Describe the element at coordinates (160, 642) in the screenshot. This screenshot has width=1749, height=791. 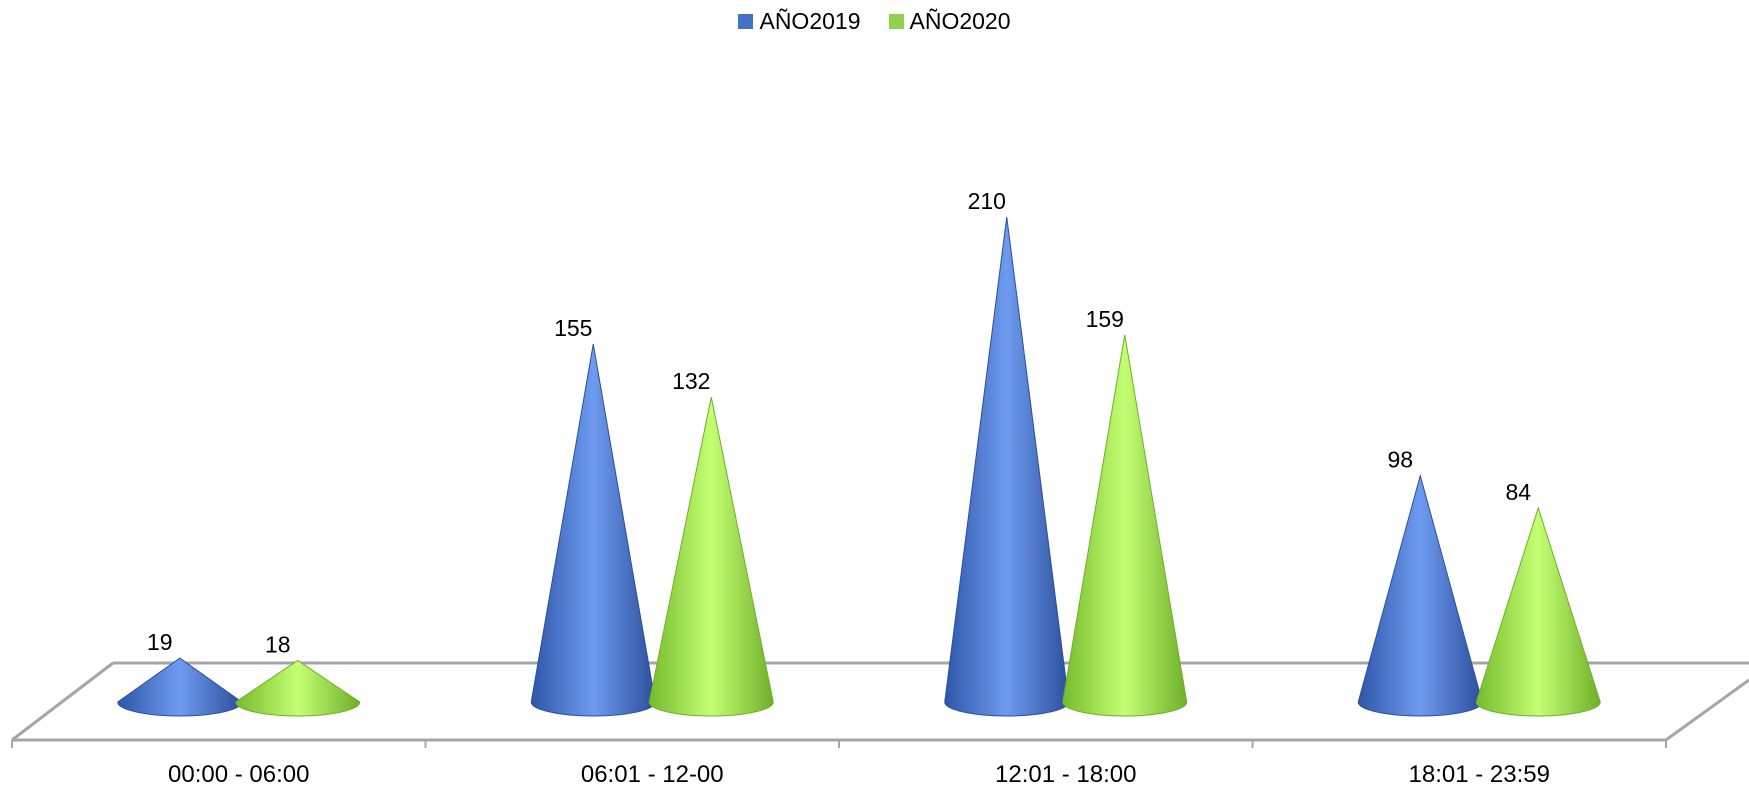
I see `data-label: 19` at that location.